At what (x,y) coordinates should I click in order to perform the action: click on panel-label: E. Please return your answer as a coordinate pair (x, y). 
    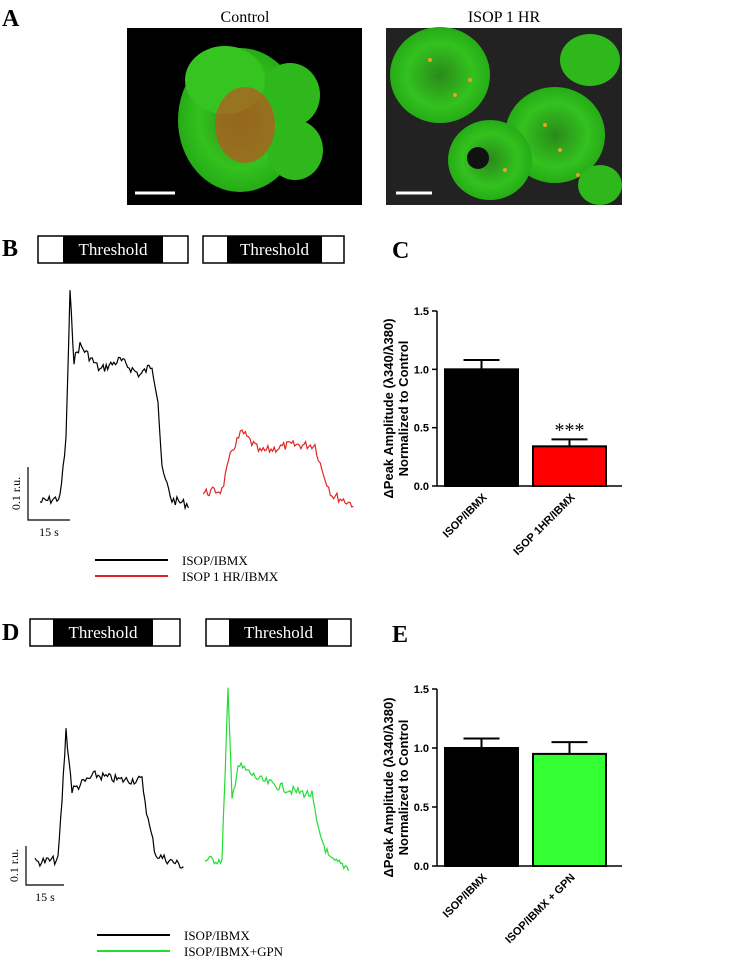
    Looking at the image, I should click on (400, 635).